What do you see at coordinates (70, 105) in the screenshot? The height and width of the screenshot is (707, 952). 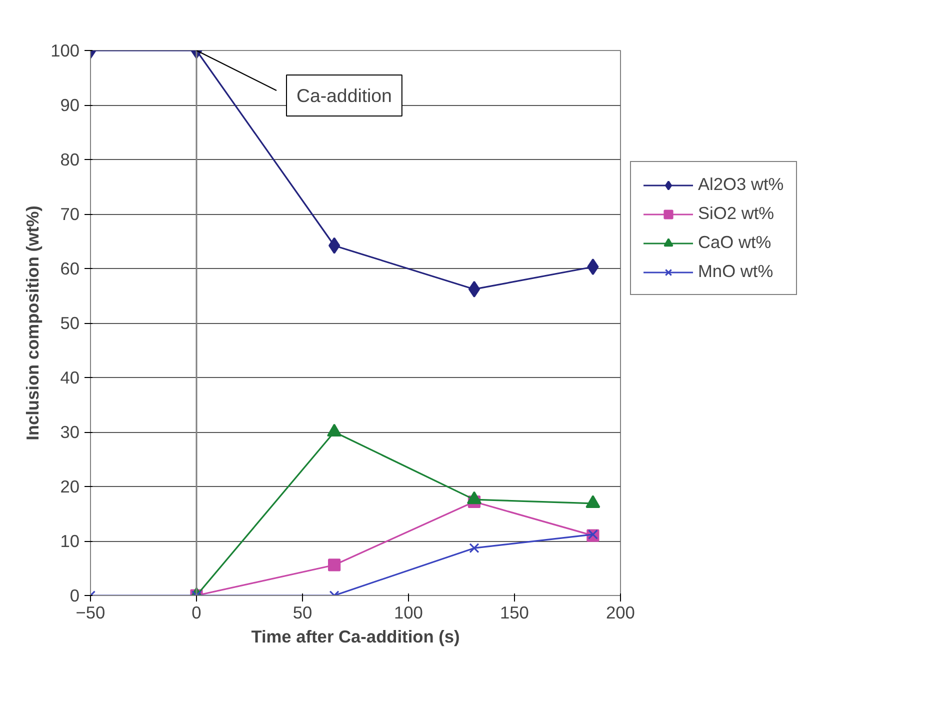 I see `y-tick-label: 90` at bounding box center [70, 105].